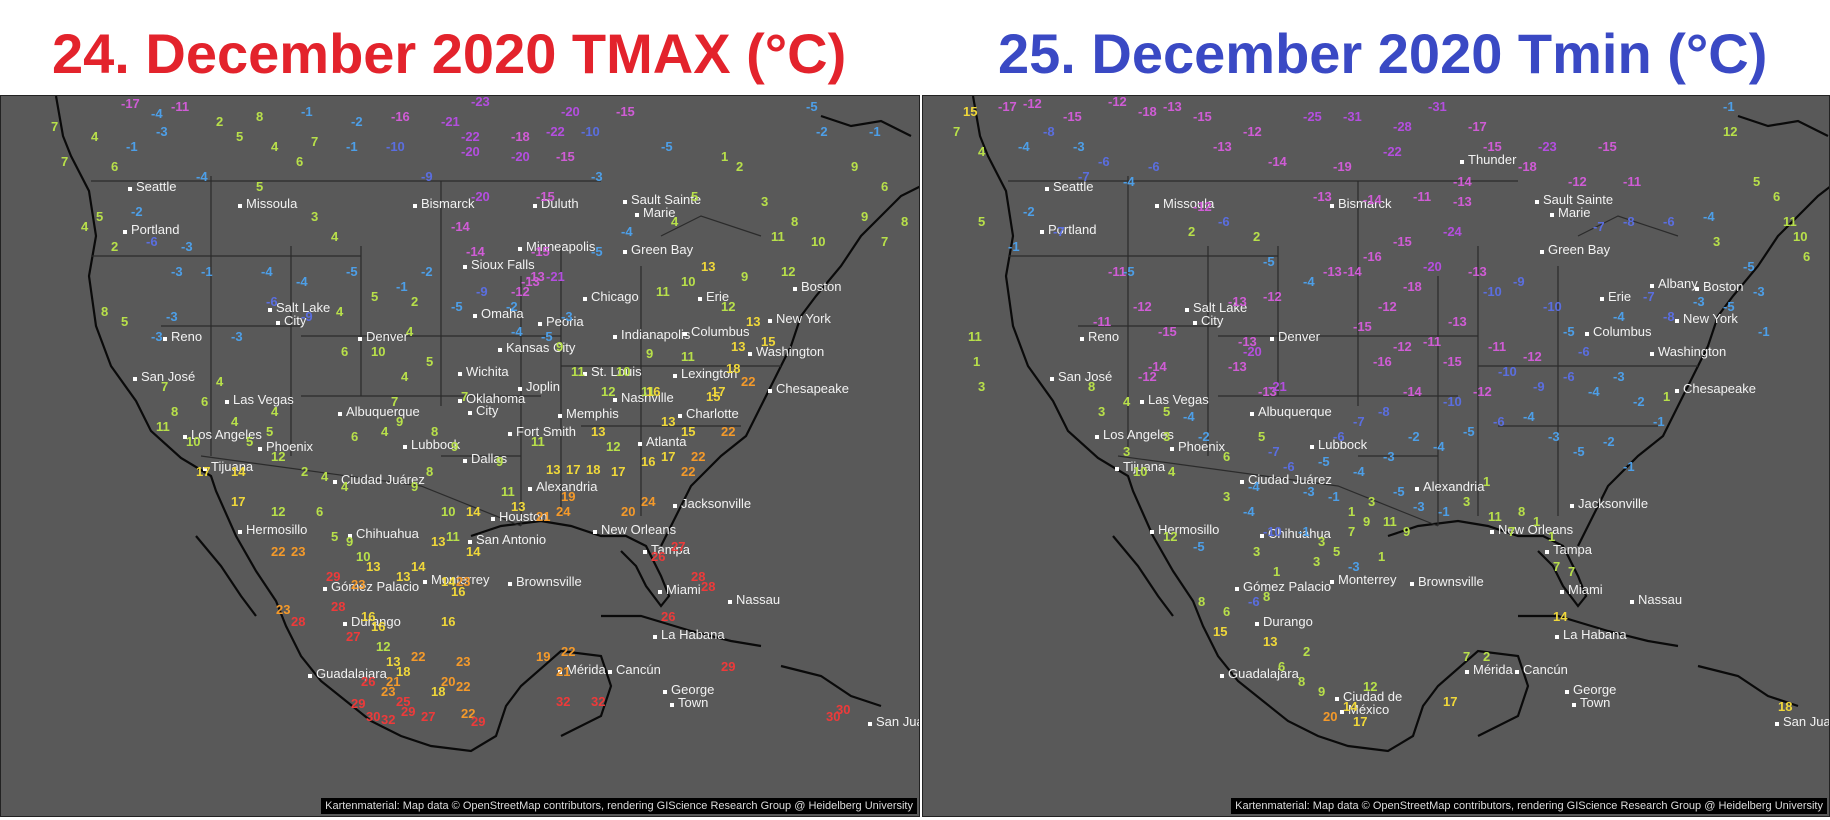 Image resolution: width=1830 pixels, height=820 pixels. What do you see at coordinates (768, 341) in the screenshot?
I see `temperature-value: 15` at bounding box center [768, 341].